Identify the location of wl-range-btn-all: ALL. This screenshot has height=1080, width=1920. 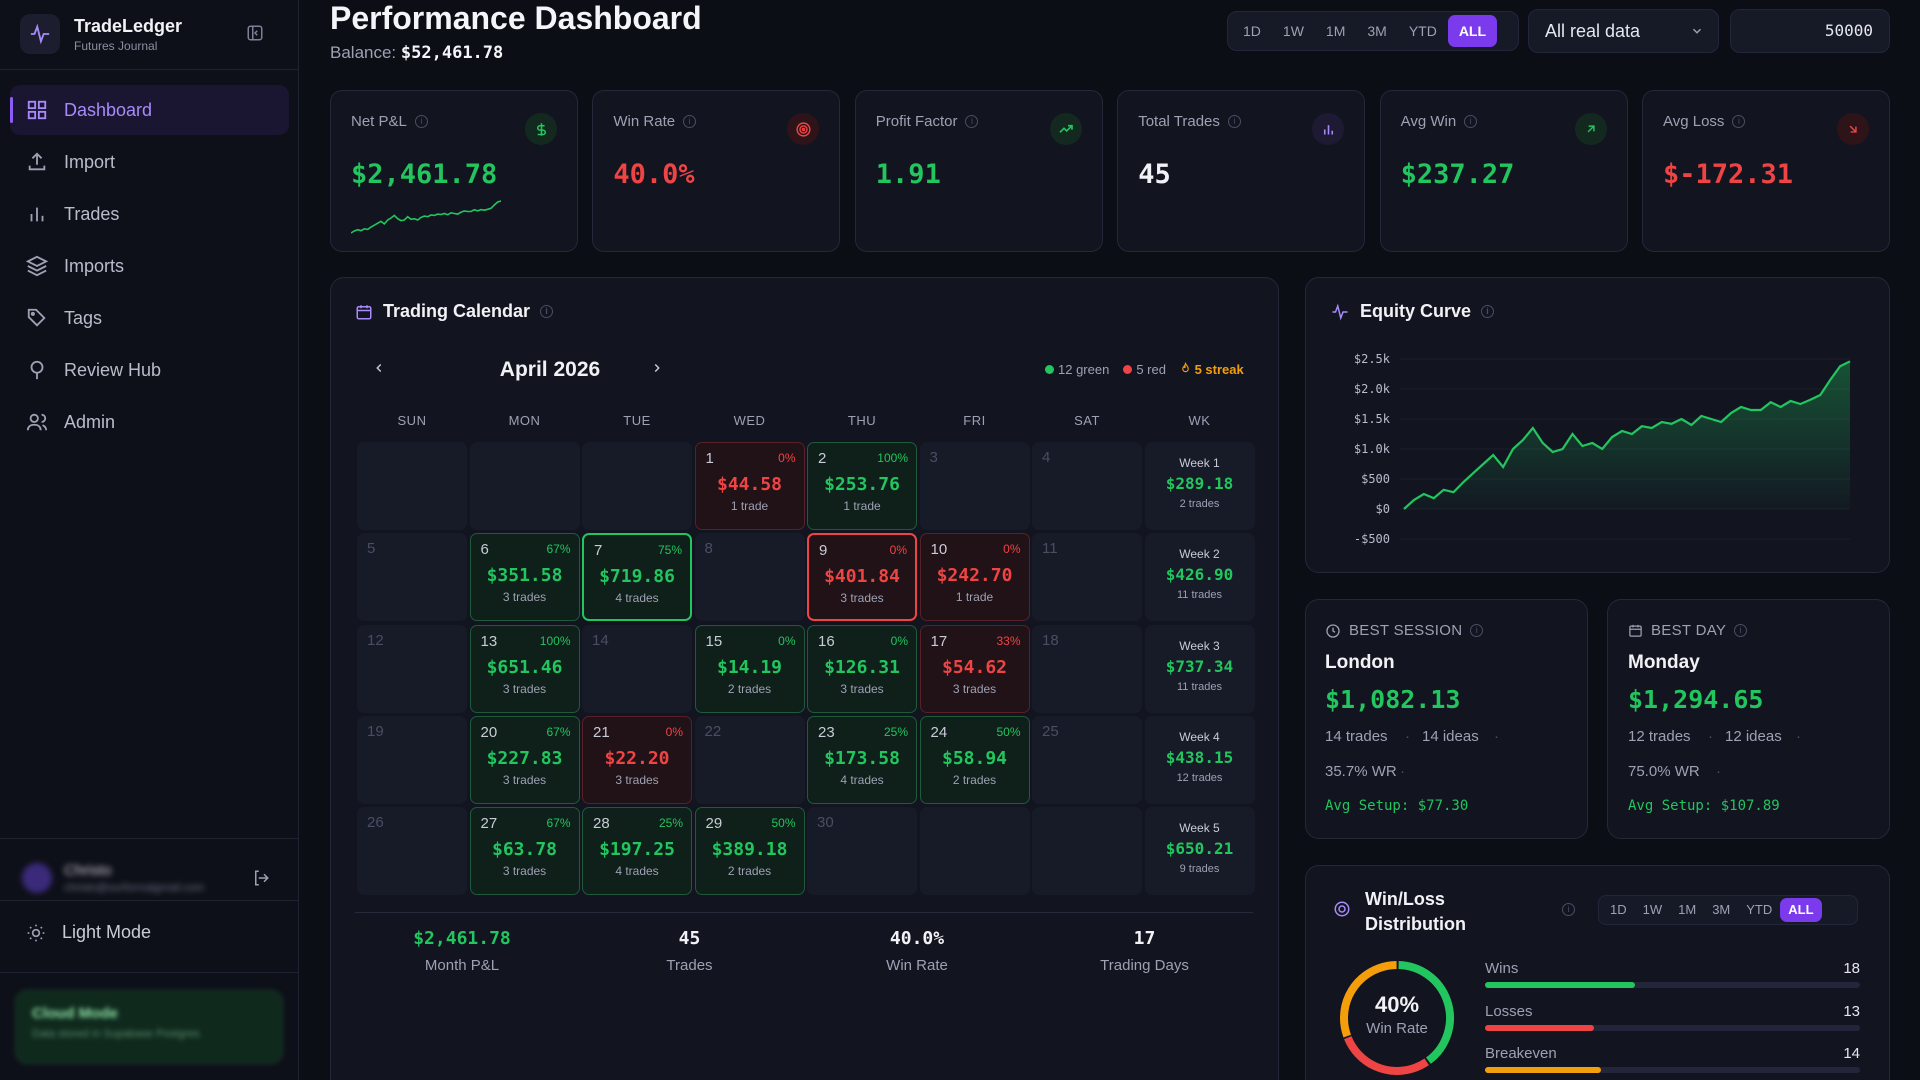
(1801, 910).